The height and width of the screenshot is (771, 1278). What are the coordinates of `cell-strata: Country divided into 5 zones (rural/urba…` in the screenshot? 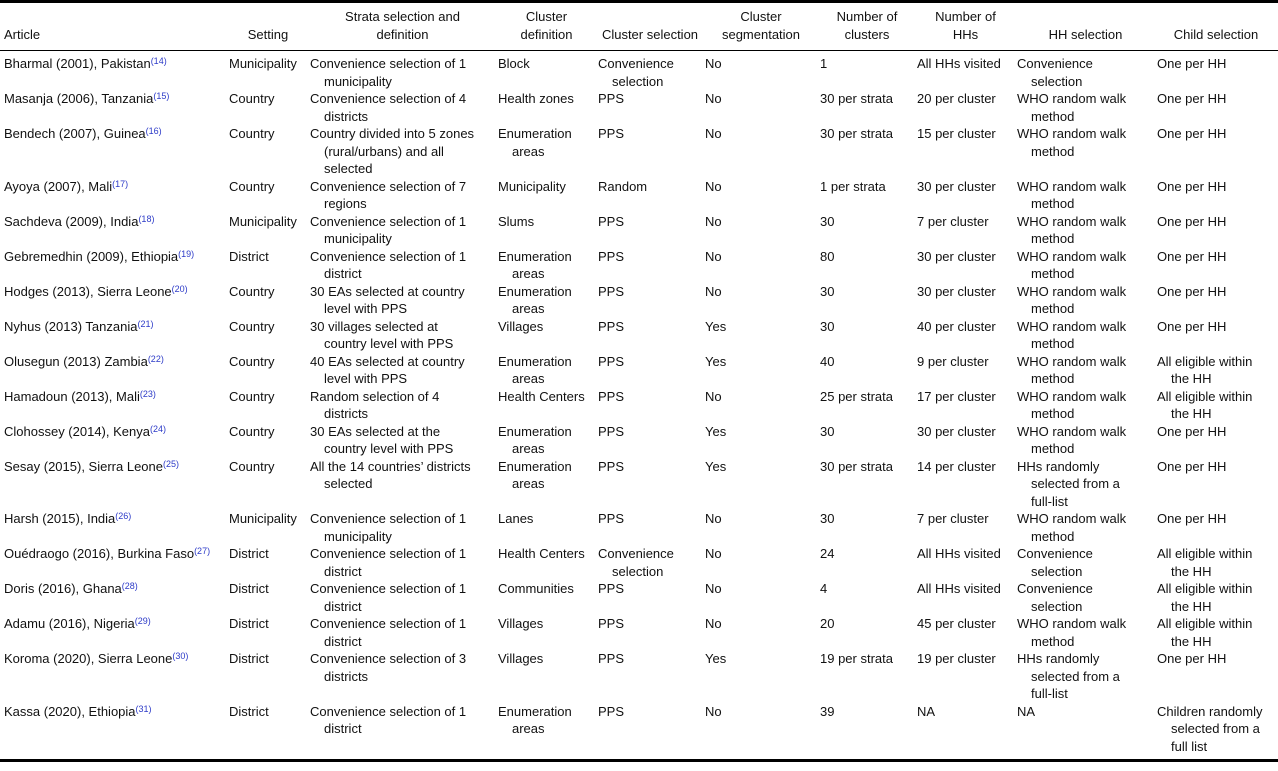 It's located at (392, 151).